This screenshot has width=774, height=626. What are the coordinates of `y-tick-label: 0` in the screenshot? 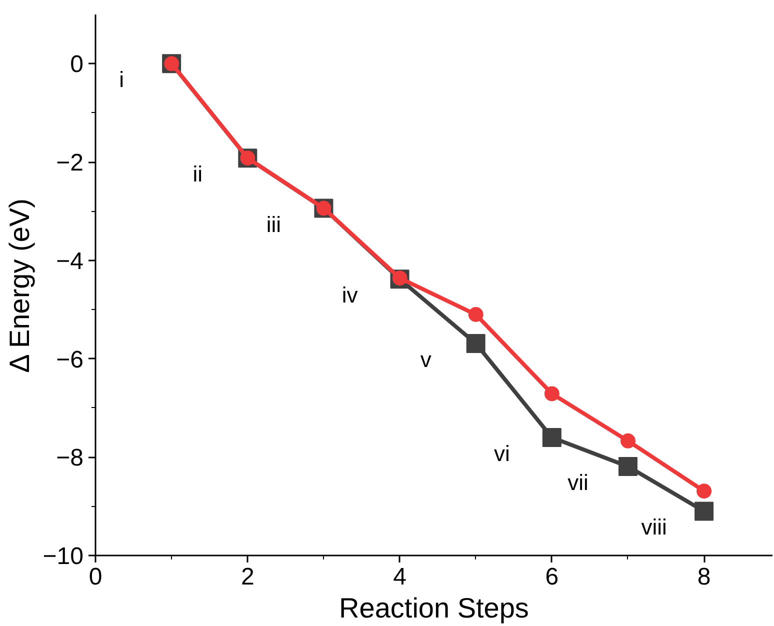 It's located at (77, 64).